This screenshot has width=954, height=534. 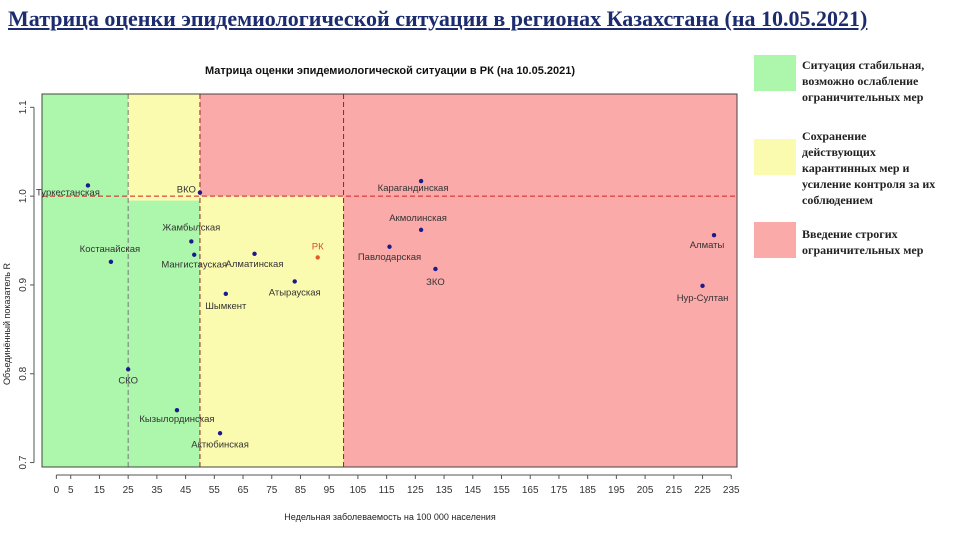 What do you see at coordinates (707, 245) in the screenshot?
I see `data-point-label: Алматы` at bounding box center [707, 245].